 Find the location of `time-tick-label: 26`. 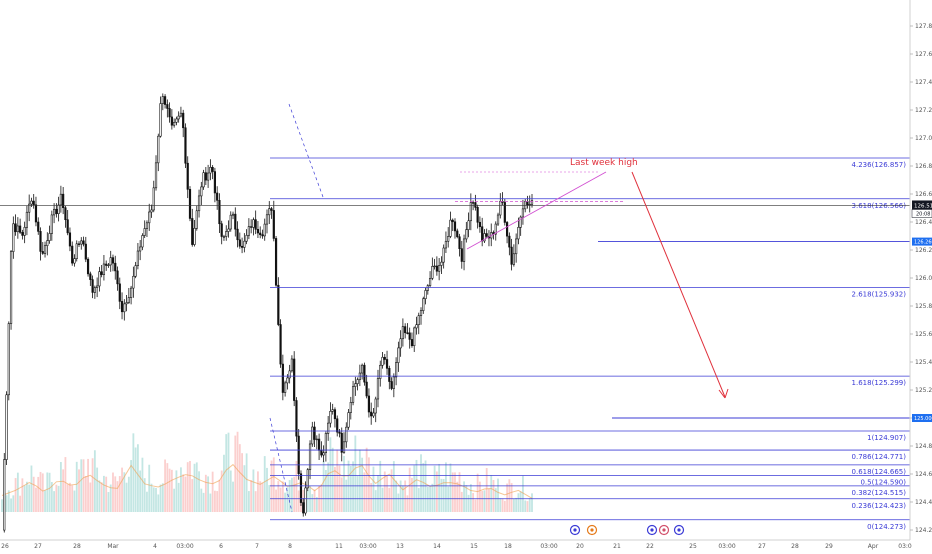

time-tick-label: 26 is located at coordinates (5, 546).